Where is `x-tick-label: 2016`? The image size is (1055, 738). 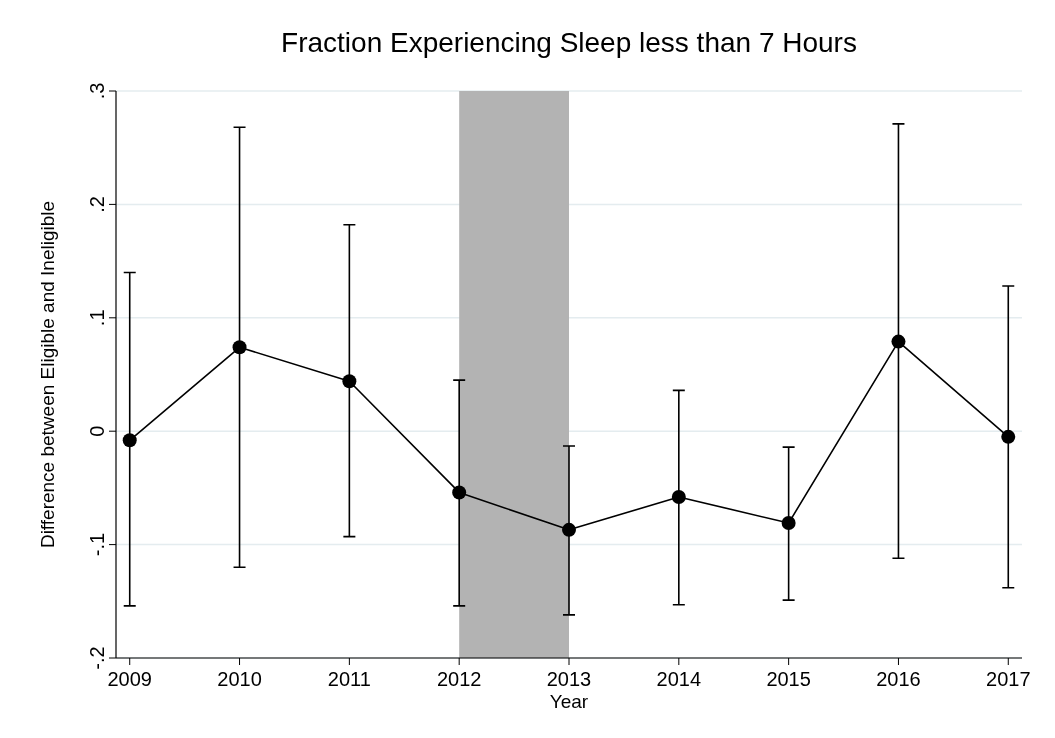
x-tick-label: 2016 is located at coordinates (898, 679).